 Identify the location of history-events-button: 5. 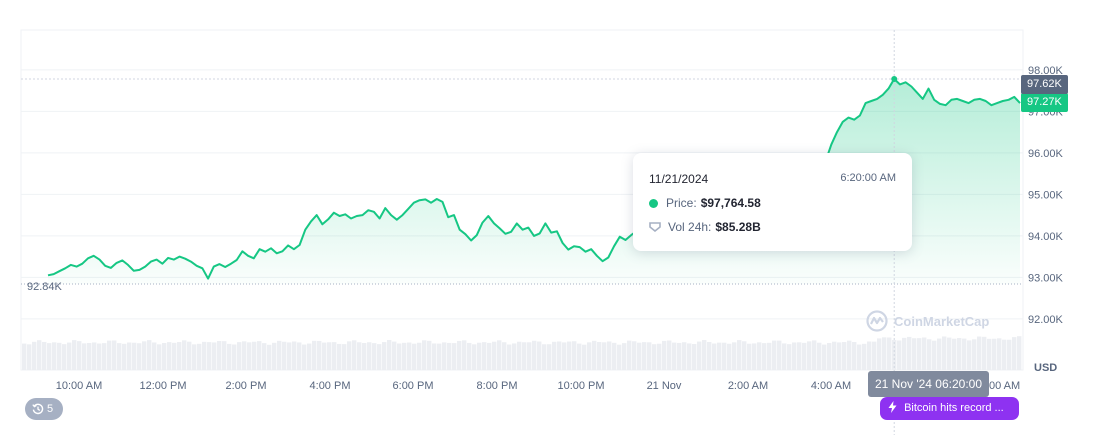
(44, 409).